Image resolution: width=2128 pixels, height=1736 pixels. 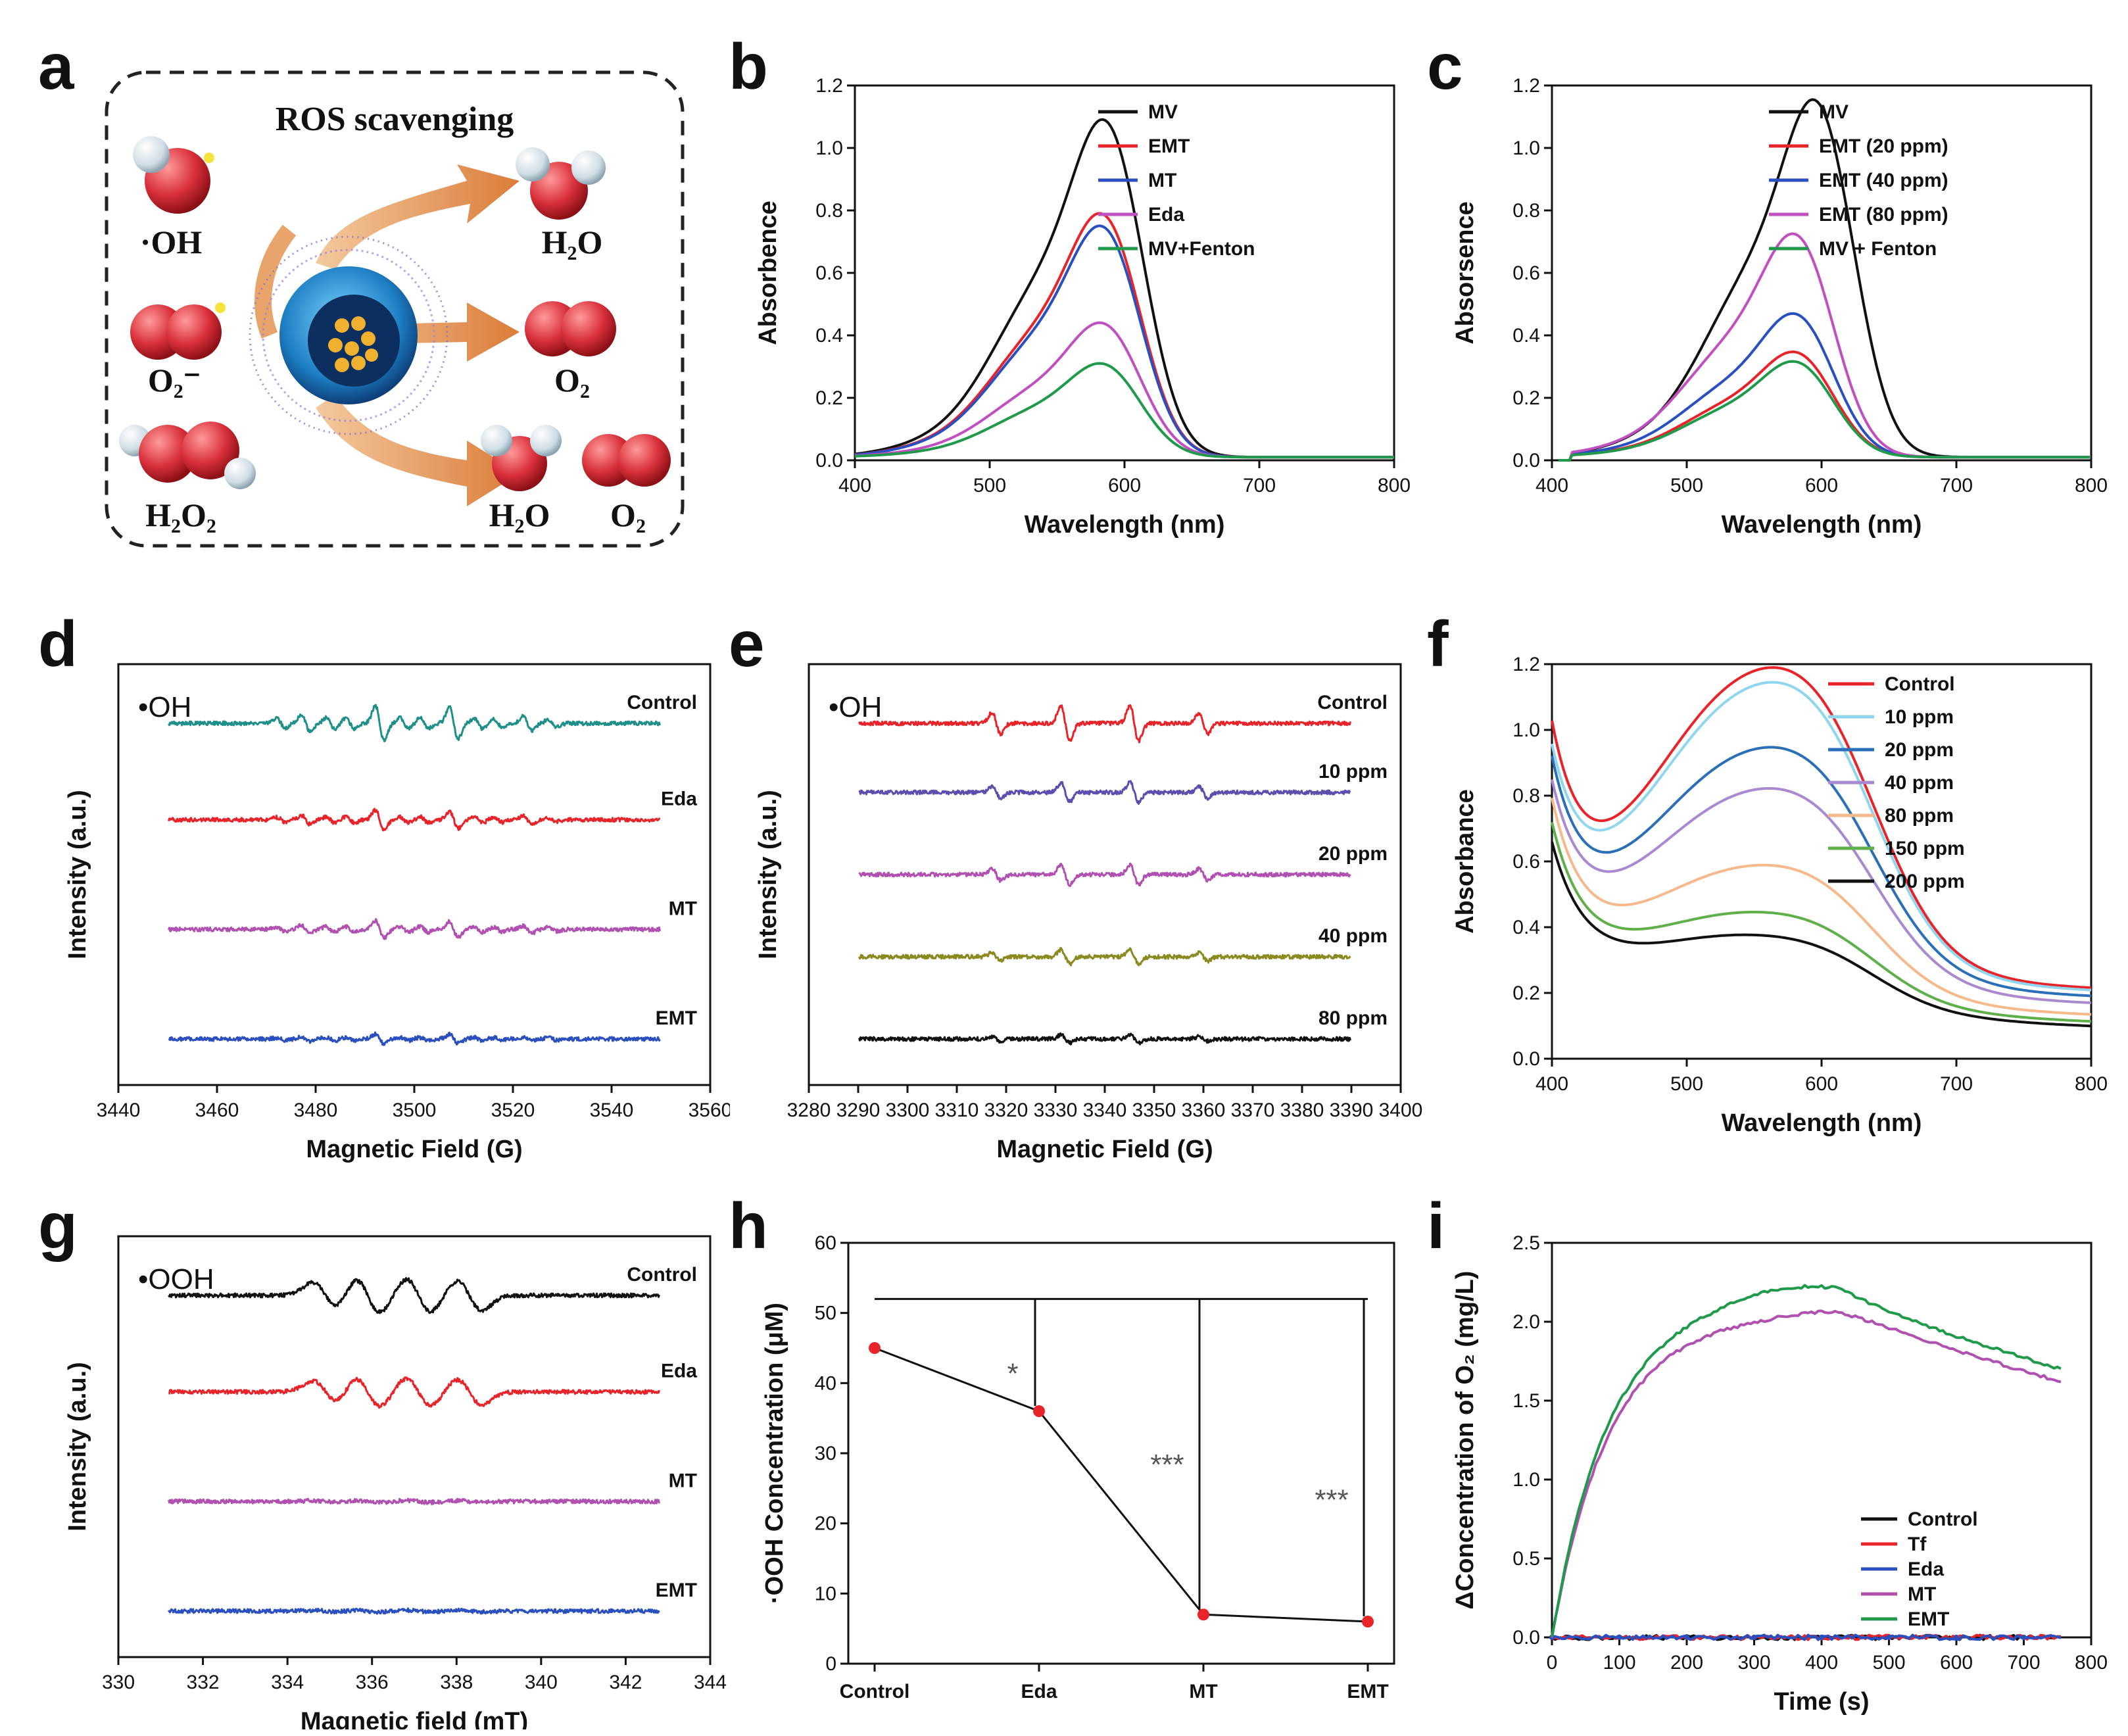 I want to click on panel-label-d: d, so click(x=58, y=644).